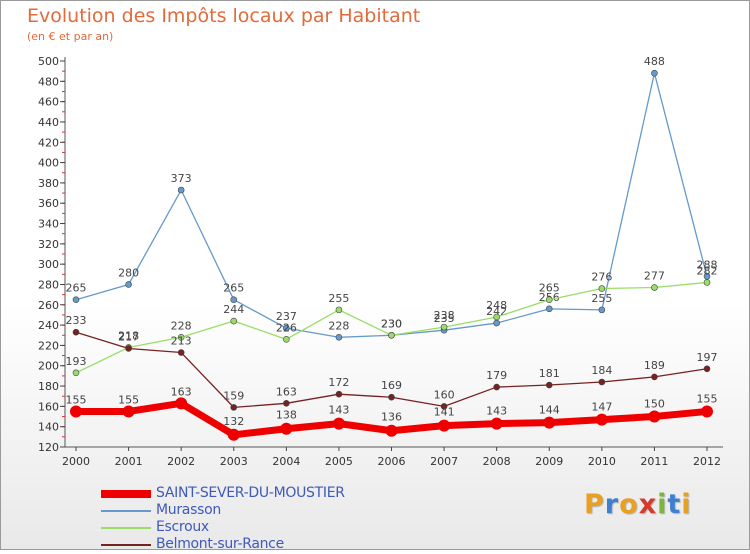 The image size is (750, 554). Describe the element at coordinates (182, 527) in the screenshot. I see `legend-label: Escroux` at that location.